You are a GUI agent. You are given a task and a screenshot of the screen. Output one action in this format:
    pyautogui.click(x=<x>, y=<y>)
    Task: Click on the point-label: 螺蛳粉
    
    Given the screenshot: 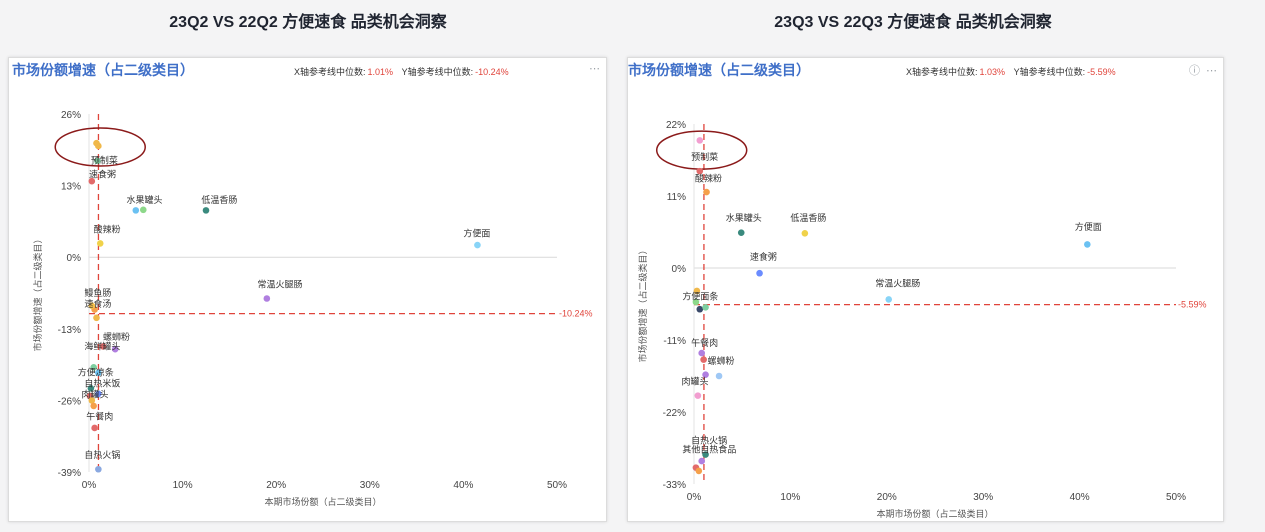 What is the action you would take?
    pyautogui.click(x=116, y=336)
    